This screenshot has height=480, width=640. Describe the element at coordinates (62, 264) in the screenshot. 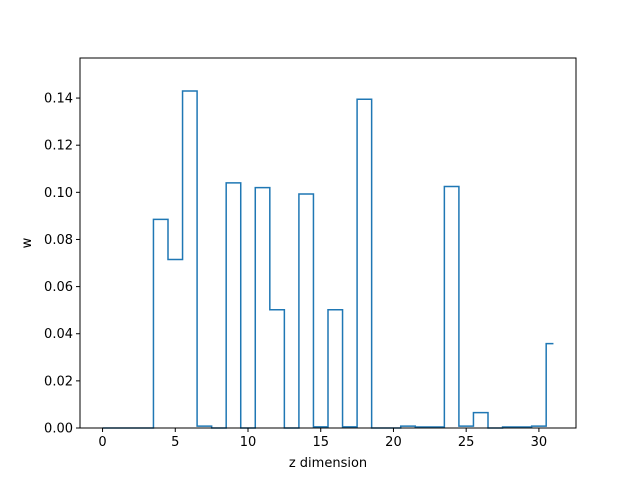

I see `y-axis-ticks: 0.00 0.02 0.04 0.06 0.08 0.10 0.12 0.14` at that location.